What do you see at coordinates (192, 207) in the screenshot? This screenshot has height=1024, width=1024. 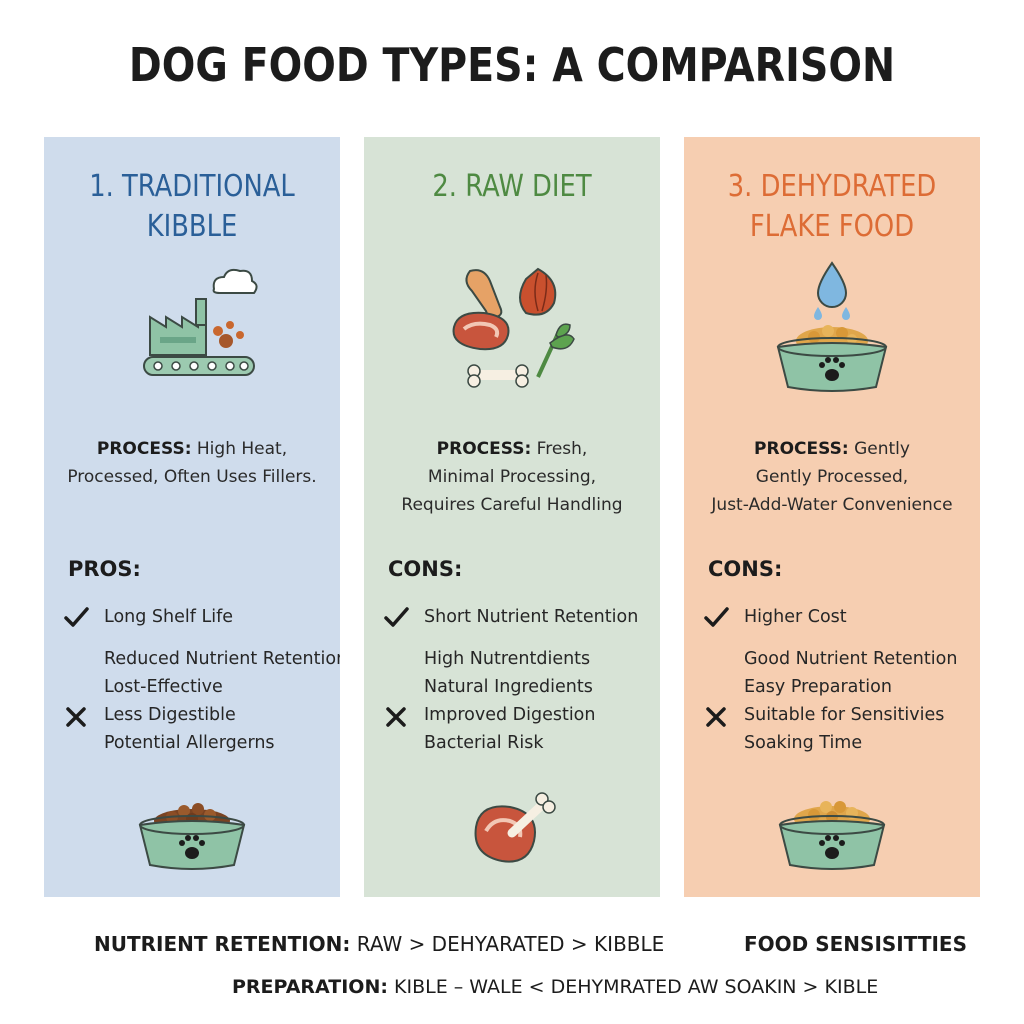 I see `kibble-title: 1. TRADITIONAL KIBBLE` at bounding box center [192, 207].